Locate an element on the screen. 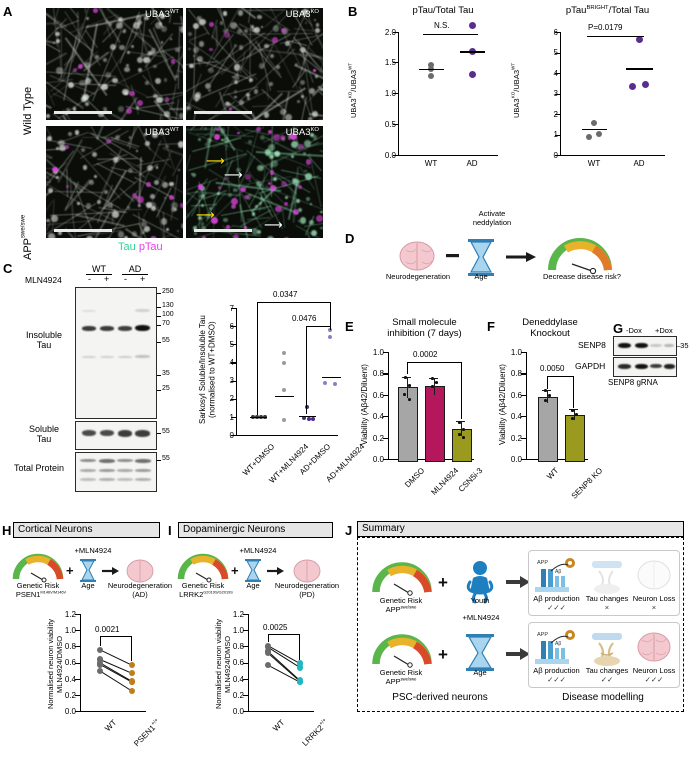 This screenshot has width=693, height=758. x-tick-label: SENP8 KO is located at coordinates (587, 483).